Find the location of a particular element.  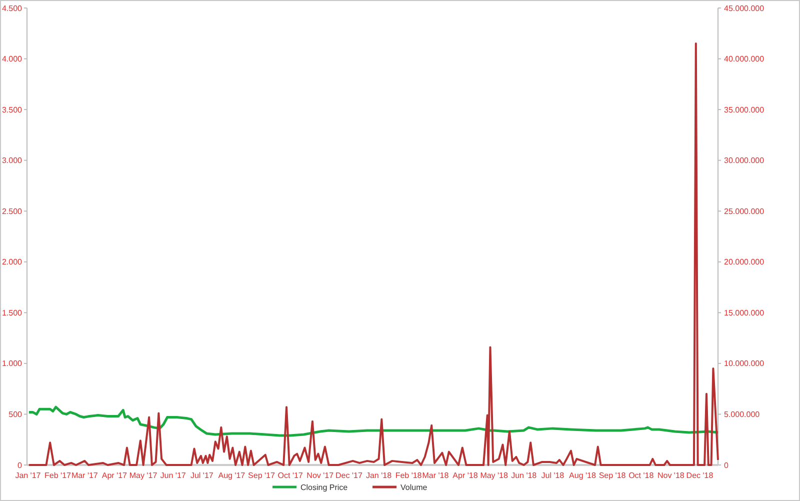

x-tick-label: Jan '18 is located at coordinates (379, 475).